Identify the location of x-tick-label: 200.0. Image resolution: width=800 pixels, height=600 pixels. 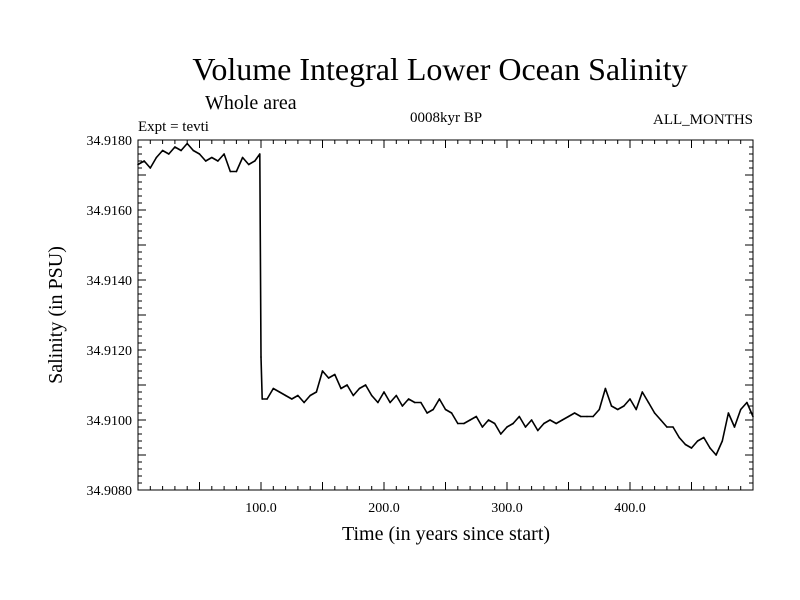
(384, 508).